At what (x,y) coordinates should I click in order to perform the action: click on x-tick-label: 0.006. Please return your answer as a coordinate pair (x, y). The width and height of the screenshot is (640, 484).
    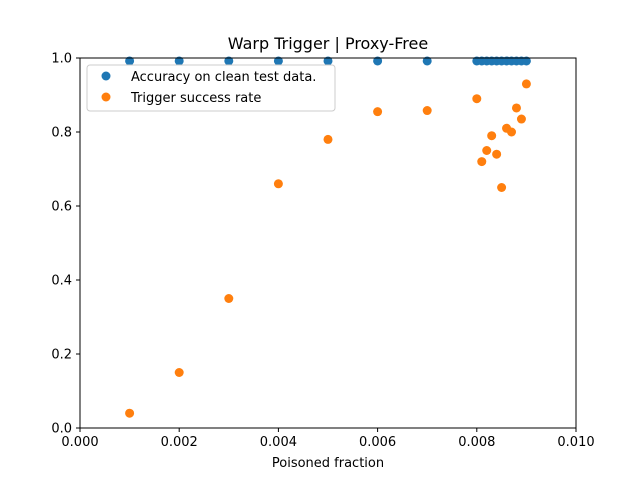
    Looking at the image, I should click on (377, 442).